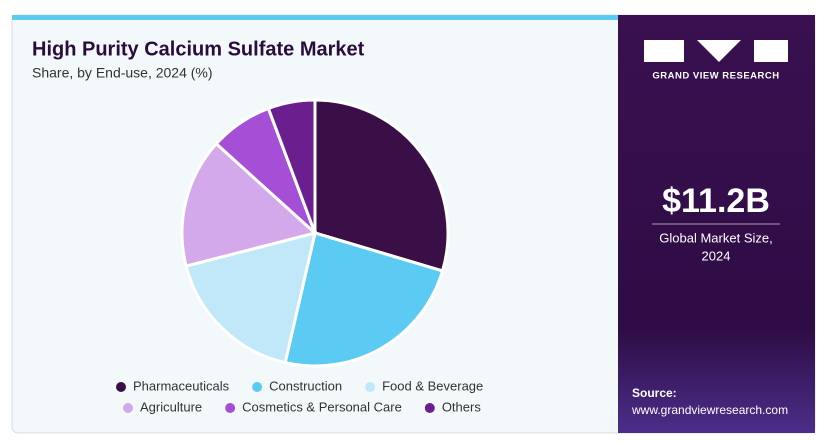  What do you see at coordinates (181, 385) in the screenshot?
I see `legend-label: Pharmaceuticals` at bounding box center [181, 385].